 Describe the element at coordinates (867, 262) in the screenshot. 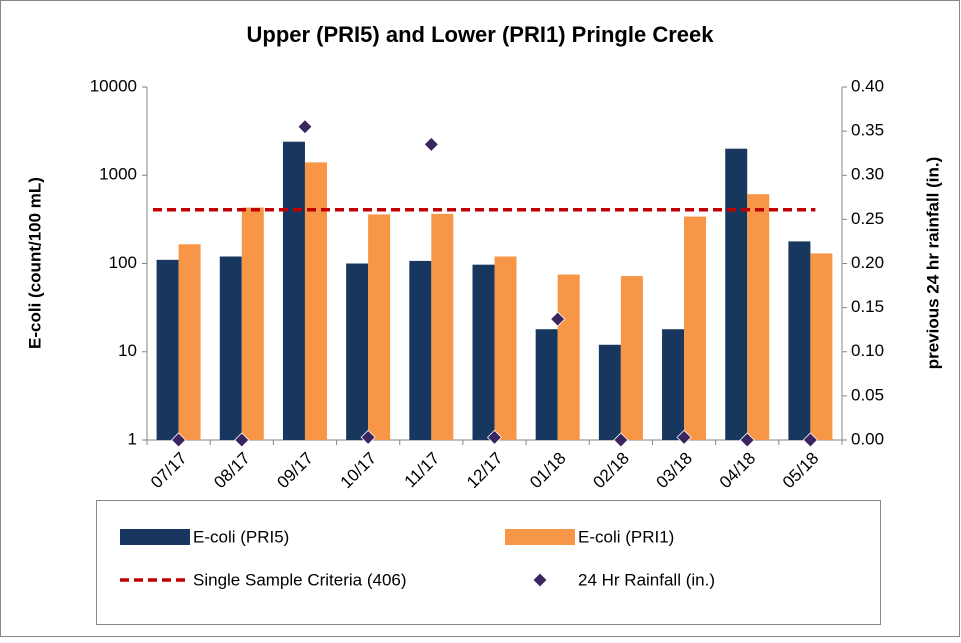

I see `y2-tick-label: 0.20` at that location.